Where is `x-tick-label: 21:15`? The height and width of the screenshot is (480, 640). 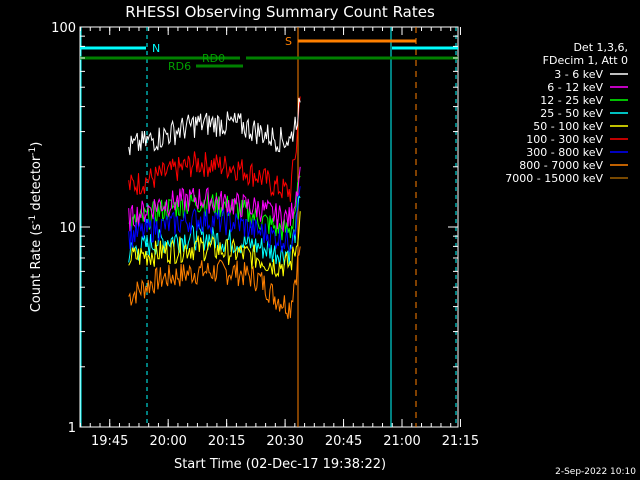 x-tick-label: 21:15 is located at coordinates (460, 441).